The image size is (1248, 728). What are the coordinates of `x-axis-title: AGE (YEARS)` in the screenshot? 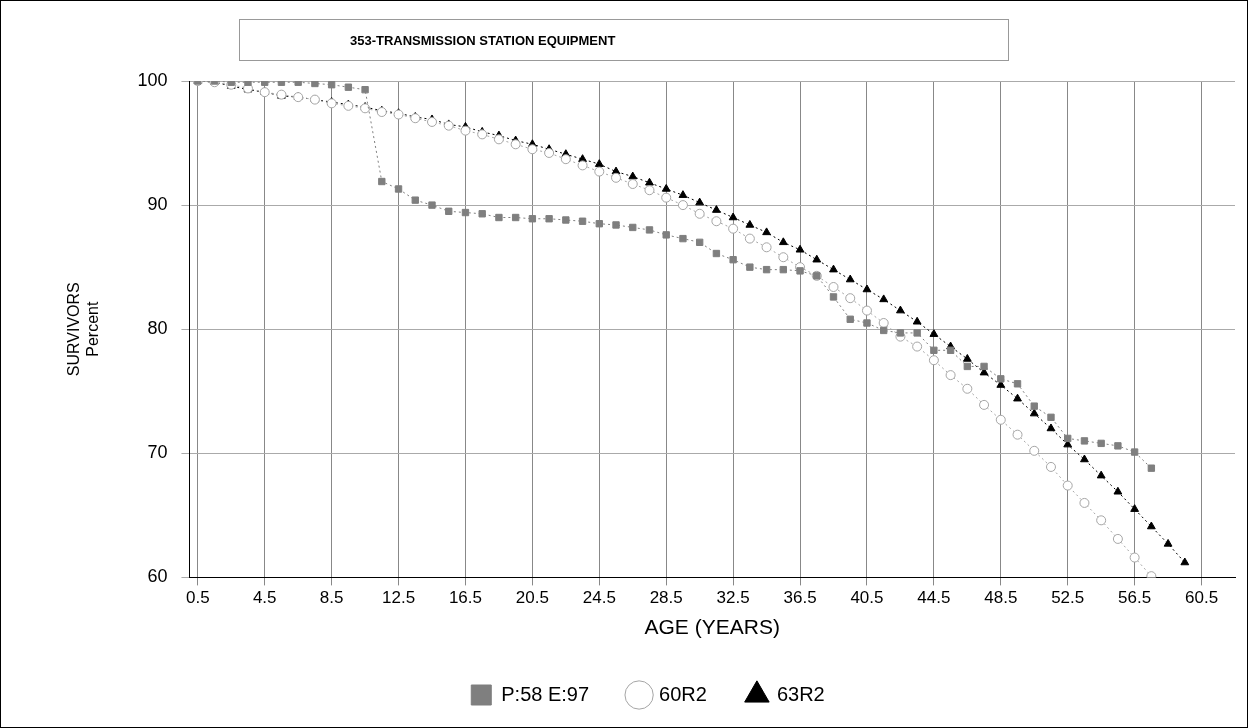 It's located at (712, 627).